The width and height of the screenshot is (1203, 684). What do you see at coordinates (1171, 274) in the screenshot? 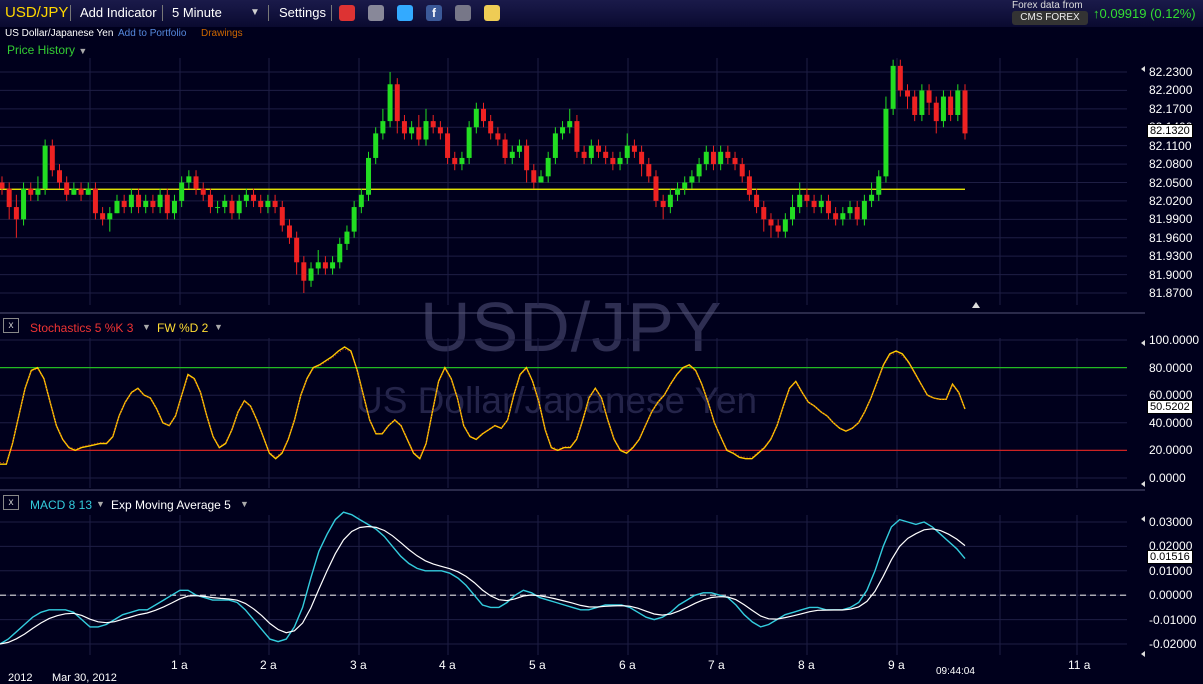
I see `price-axis-label: 81.9000` at bounding box center [1171, 274].